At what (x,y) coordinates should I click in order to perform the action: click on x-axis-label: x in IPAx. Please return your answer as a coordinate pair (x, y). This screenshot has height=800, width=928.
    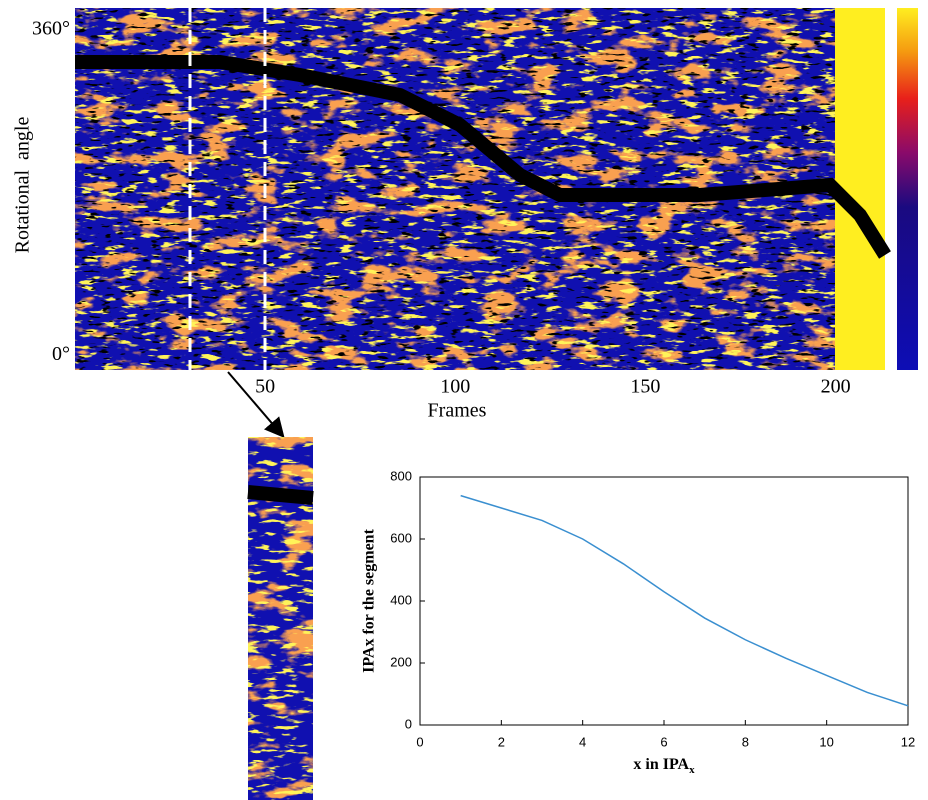
    Looking at the image, I should click on (664, 766).